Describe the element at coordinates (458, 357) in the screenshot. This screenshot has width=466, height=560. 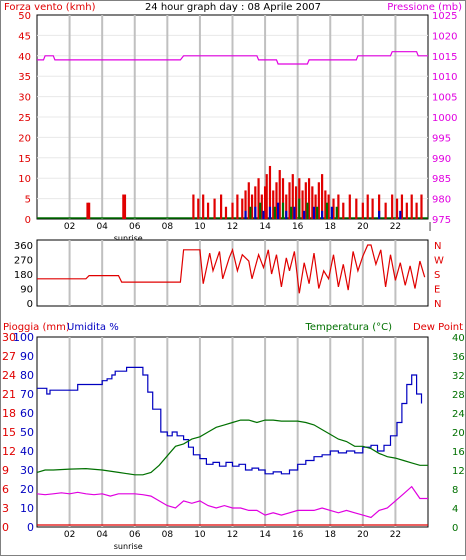
I see `temperature-y-tick-label: 36` at that location.